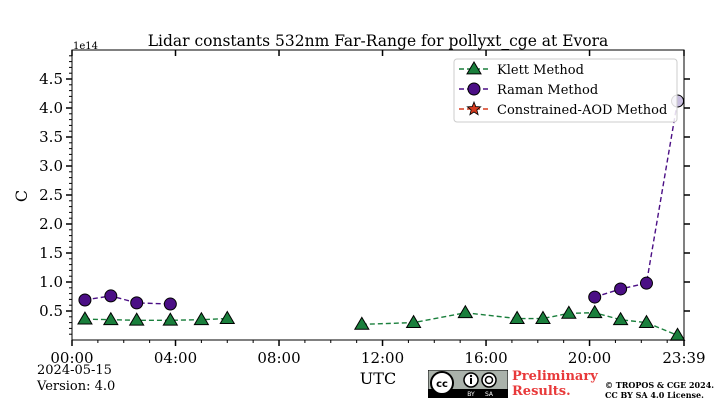 Image resolution: width=720 pixels, height=400 pixels. I want to click on y-tick-label: 2.5, so click(51, 195).